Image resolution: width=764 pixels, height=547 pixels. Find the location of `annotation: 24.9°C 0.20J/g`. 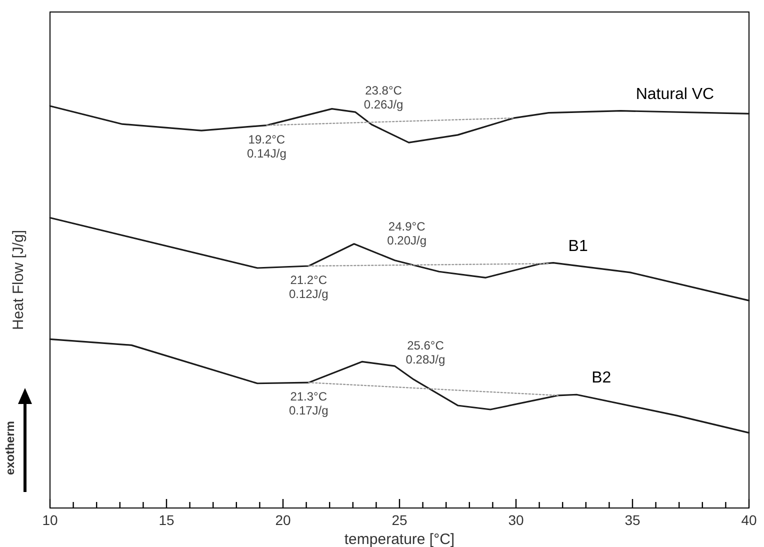

annotation: 24.9°C 0.20J/g is located at coordinates (407, 233).